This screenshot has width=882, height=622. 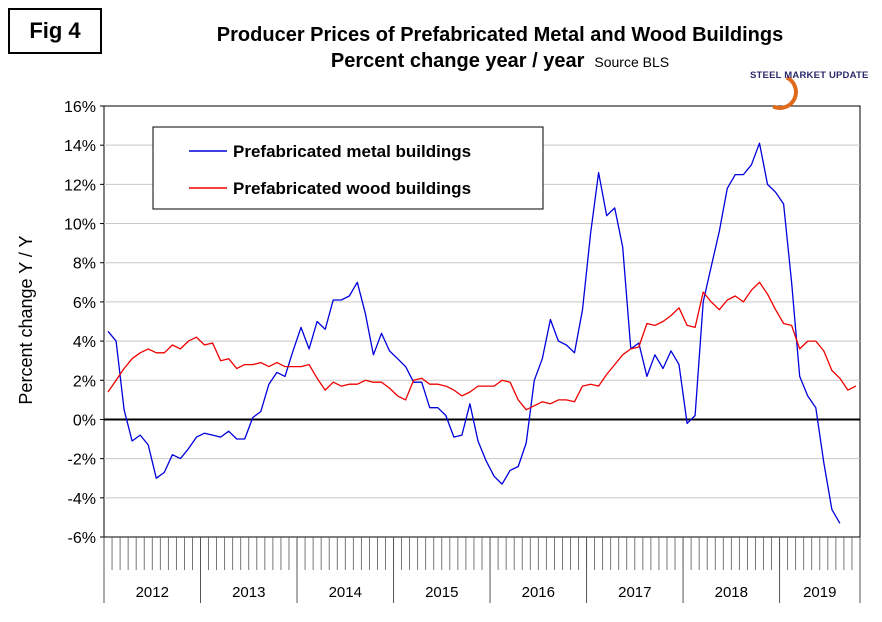 I want to click on legend-box, so click(x=348, y=168).